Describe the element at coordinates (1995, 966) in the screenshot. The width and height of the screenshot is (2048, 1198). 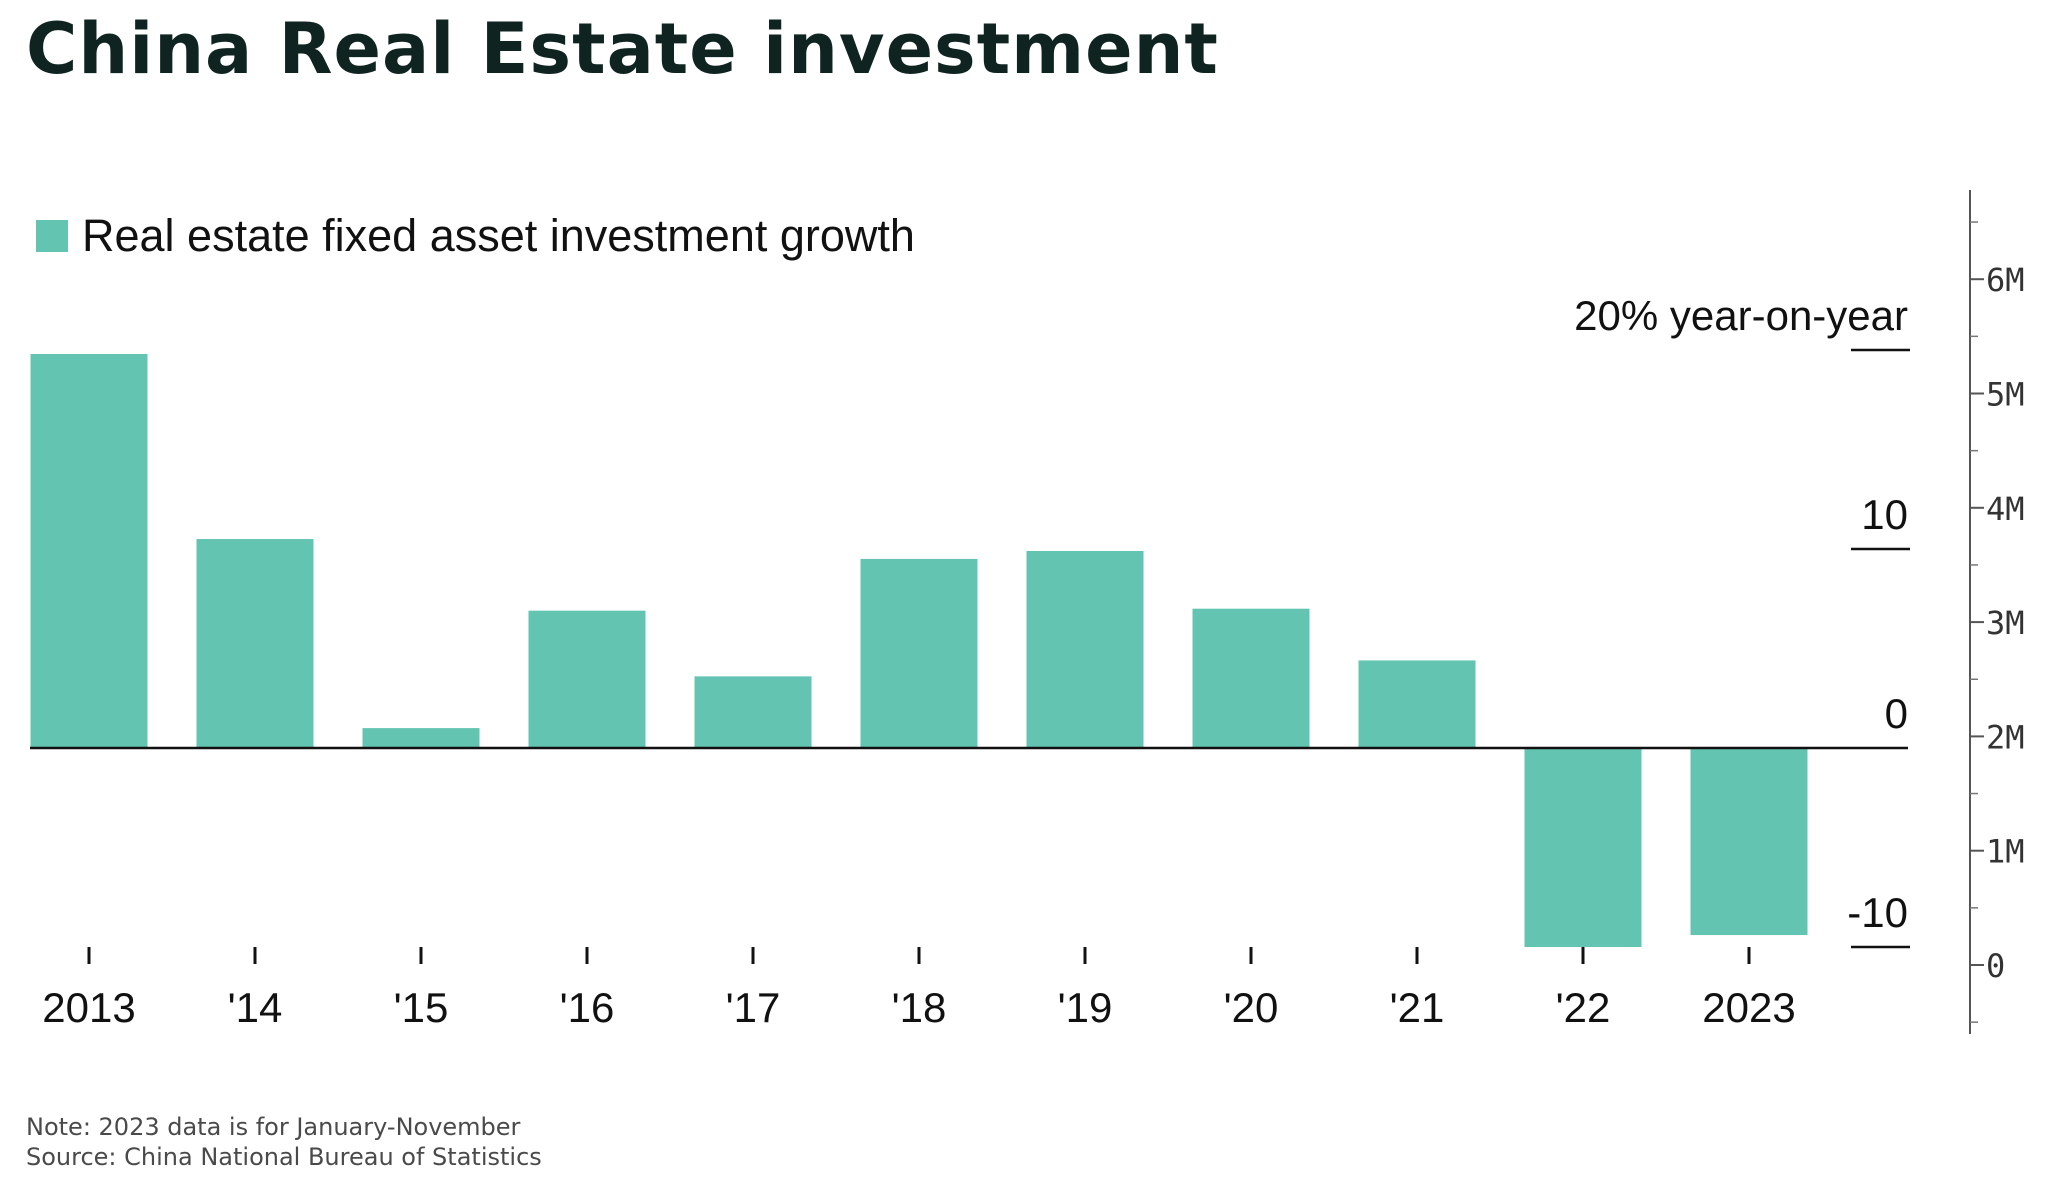
I see `right-tick-label-0: 0` at that location.